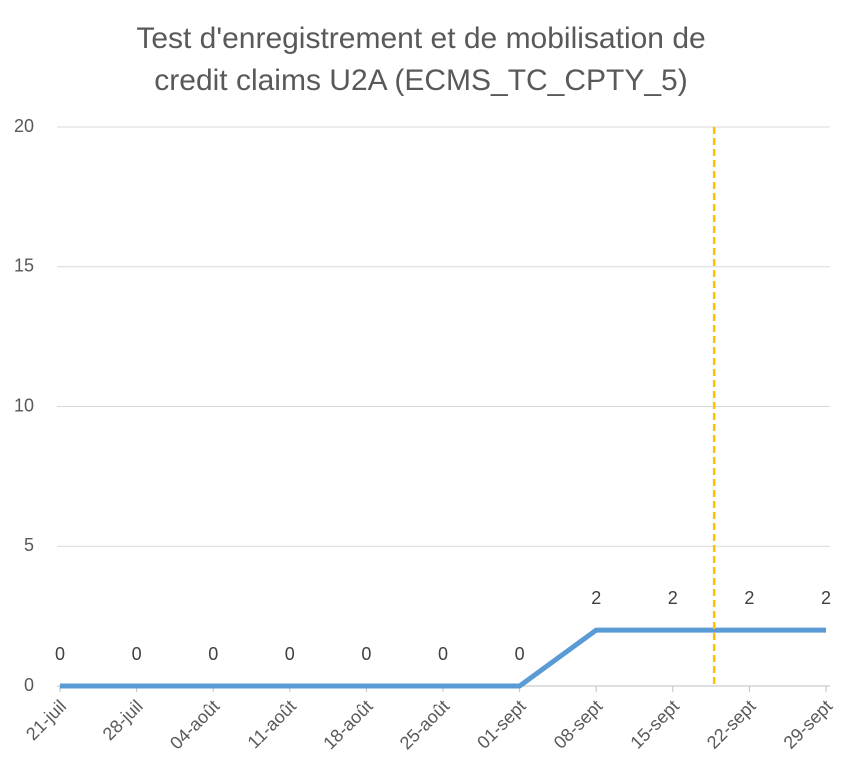 This screenshot has width=843, height=772. What do you see at coordinates (46, 720) in the screenshot?
I see `x-tick-label: 21-juil` at bounding box center [46, 720].